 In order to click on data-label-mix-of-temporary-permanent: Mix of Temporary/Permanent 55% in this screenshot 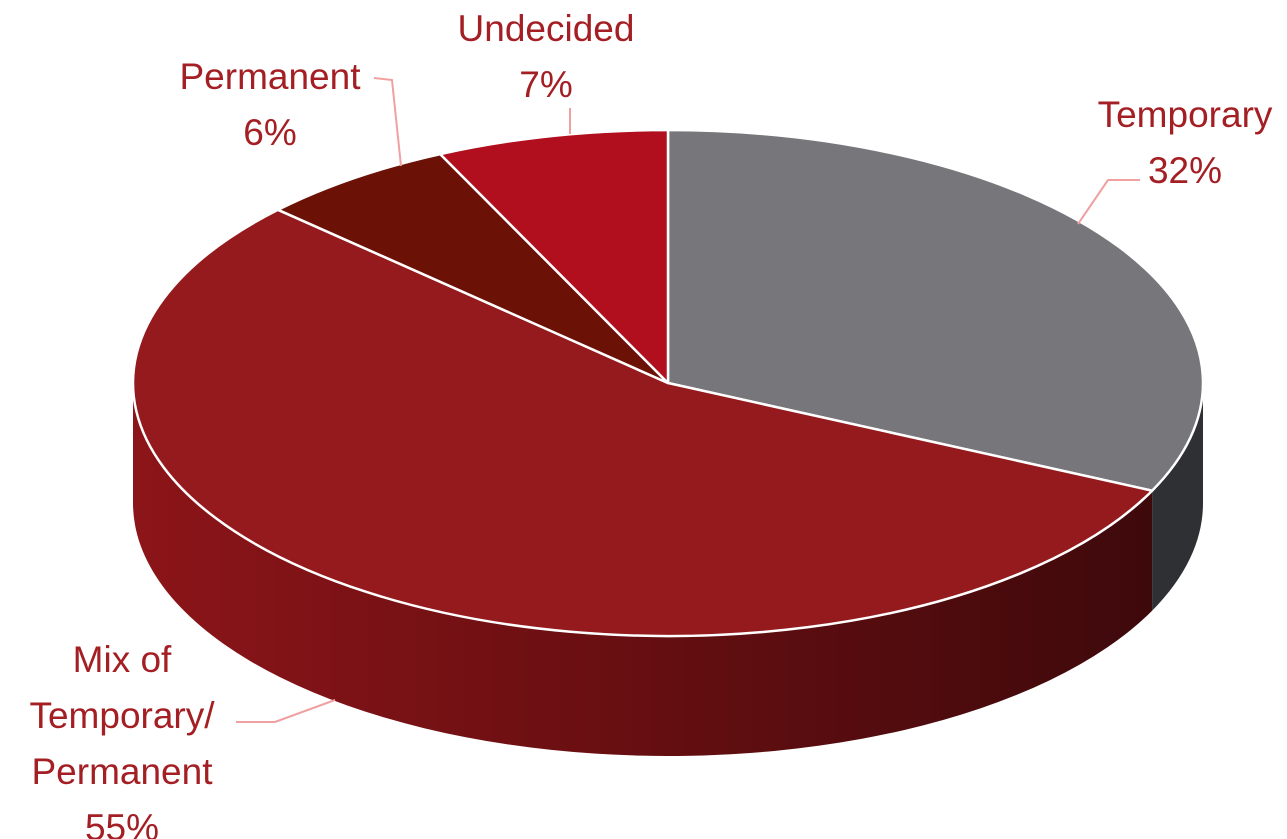, I will do `click(122, 739)`.